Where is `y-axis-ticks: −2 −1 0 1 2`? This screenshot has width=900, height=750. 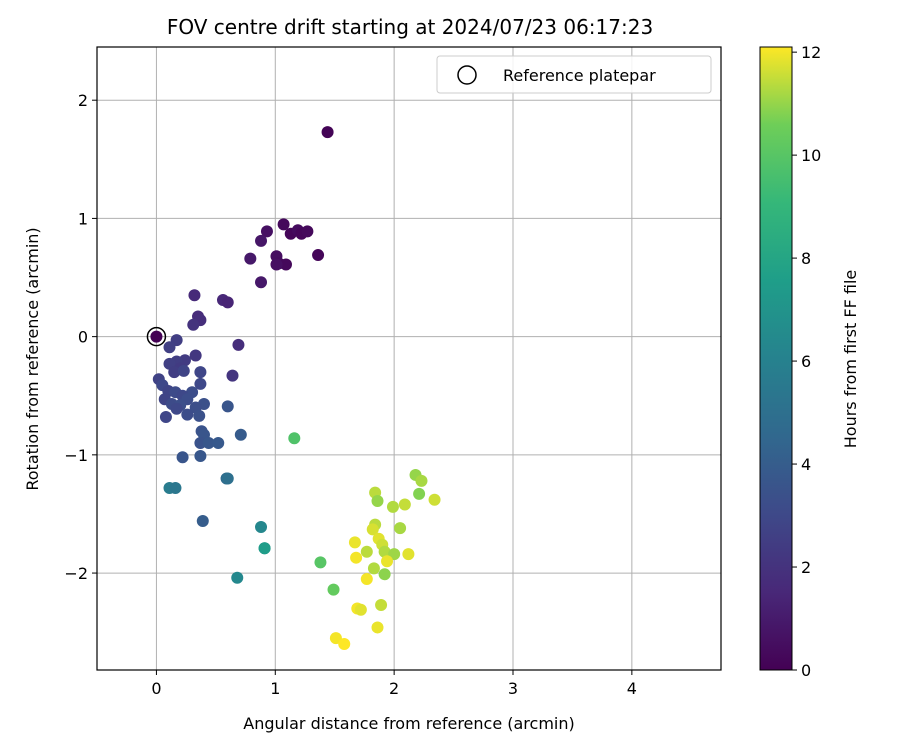 y-axis-ticks: −2 −1 0 1 2 is located at coordinates (80, 337).